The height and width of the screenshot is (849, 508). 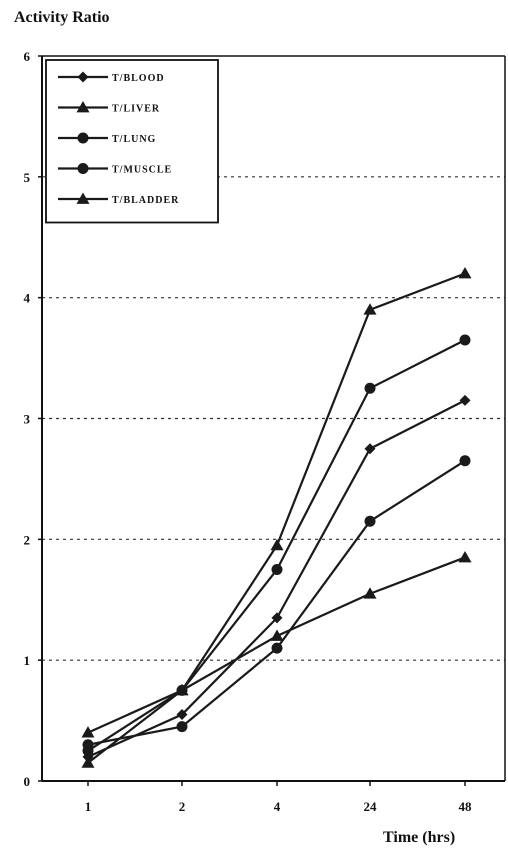 I want to click on y-tick-label: 3, so click(x=27, y=419).